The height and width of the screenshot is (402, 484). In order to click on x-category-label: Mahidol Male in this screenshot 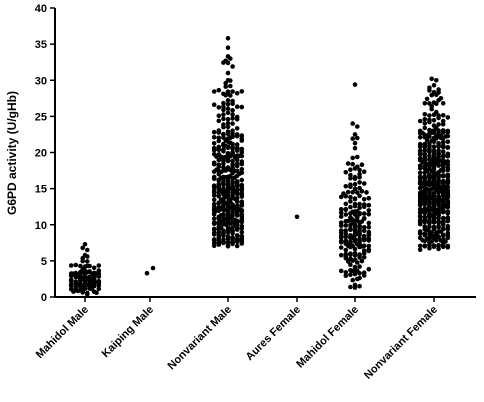, I will do `click(62, 332)`.